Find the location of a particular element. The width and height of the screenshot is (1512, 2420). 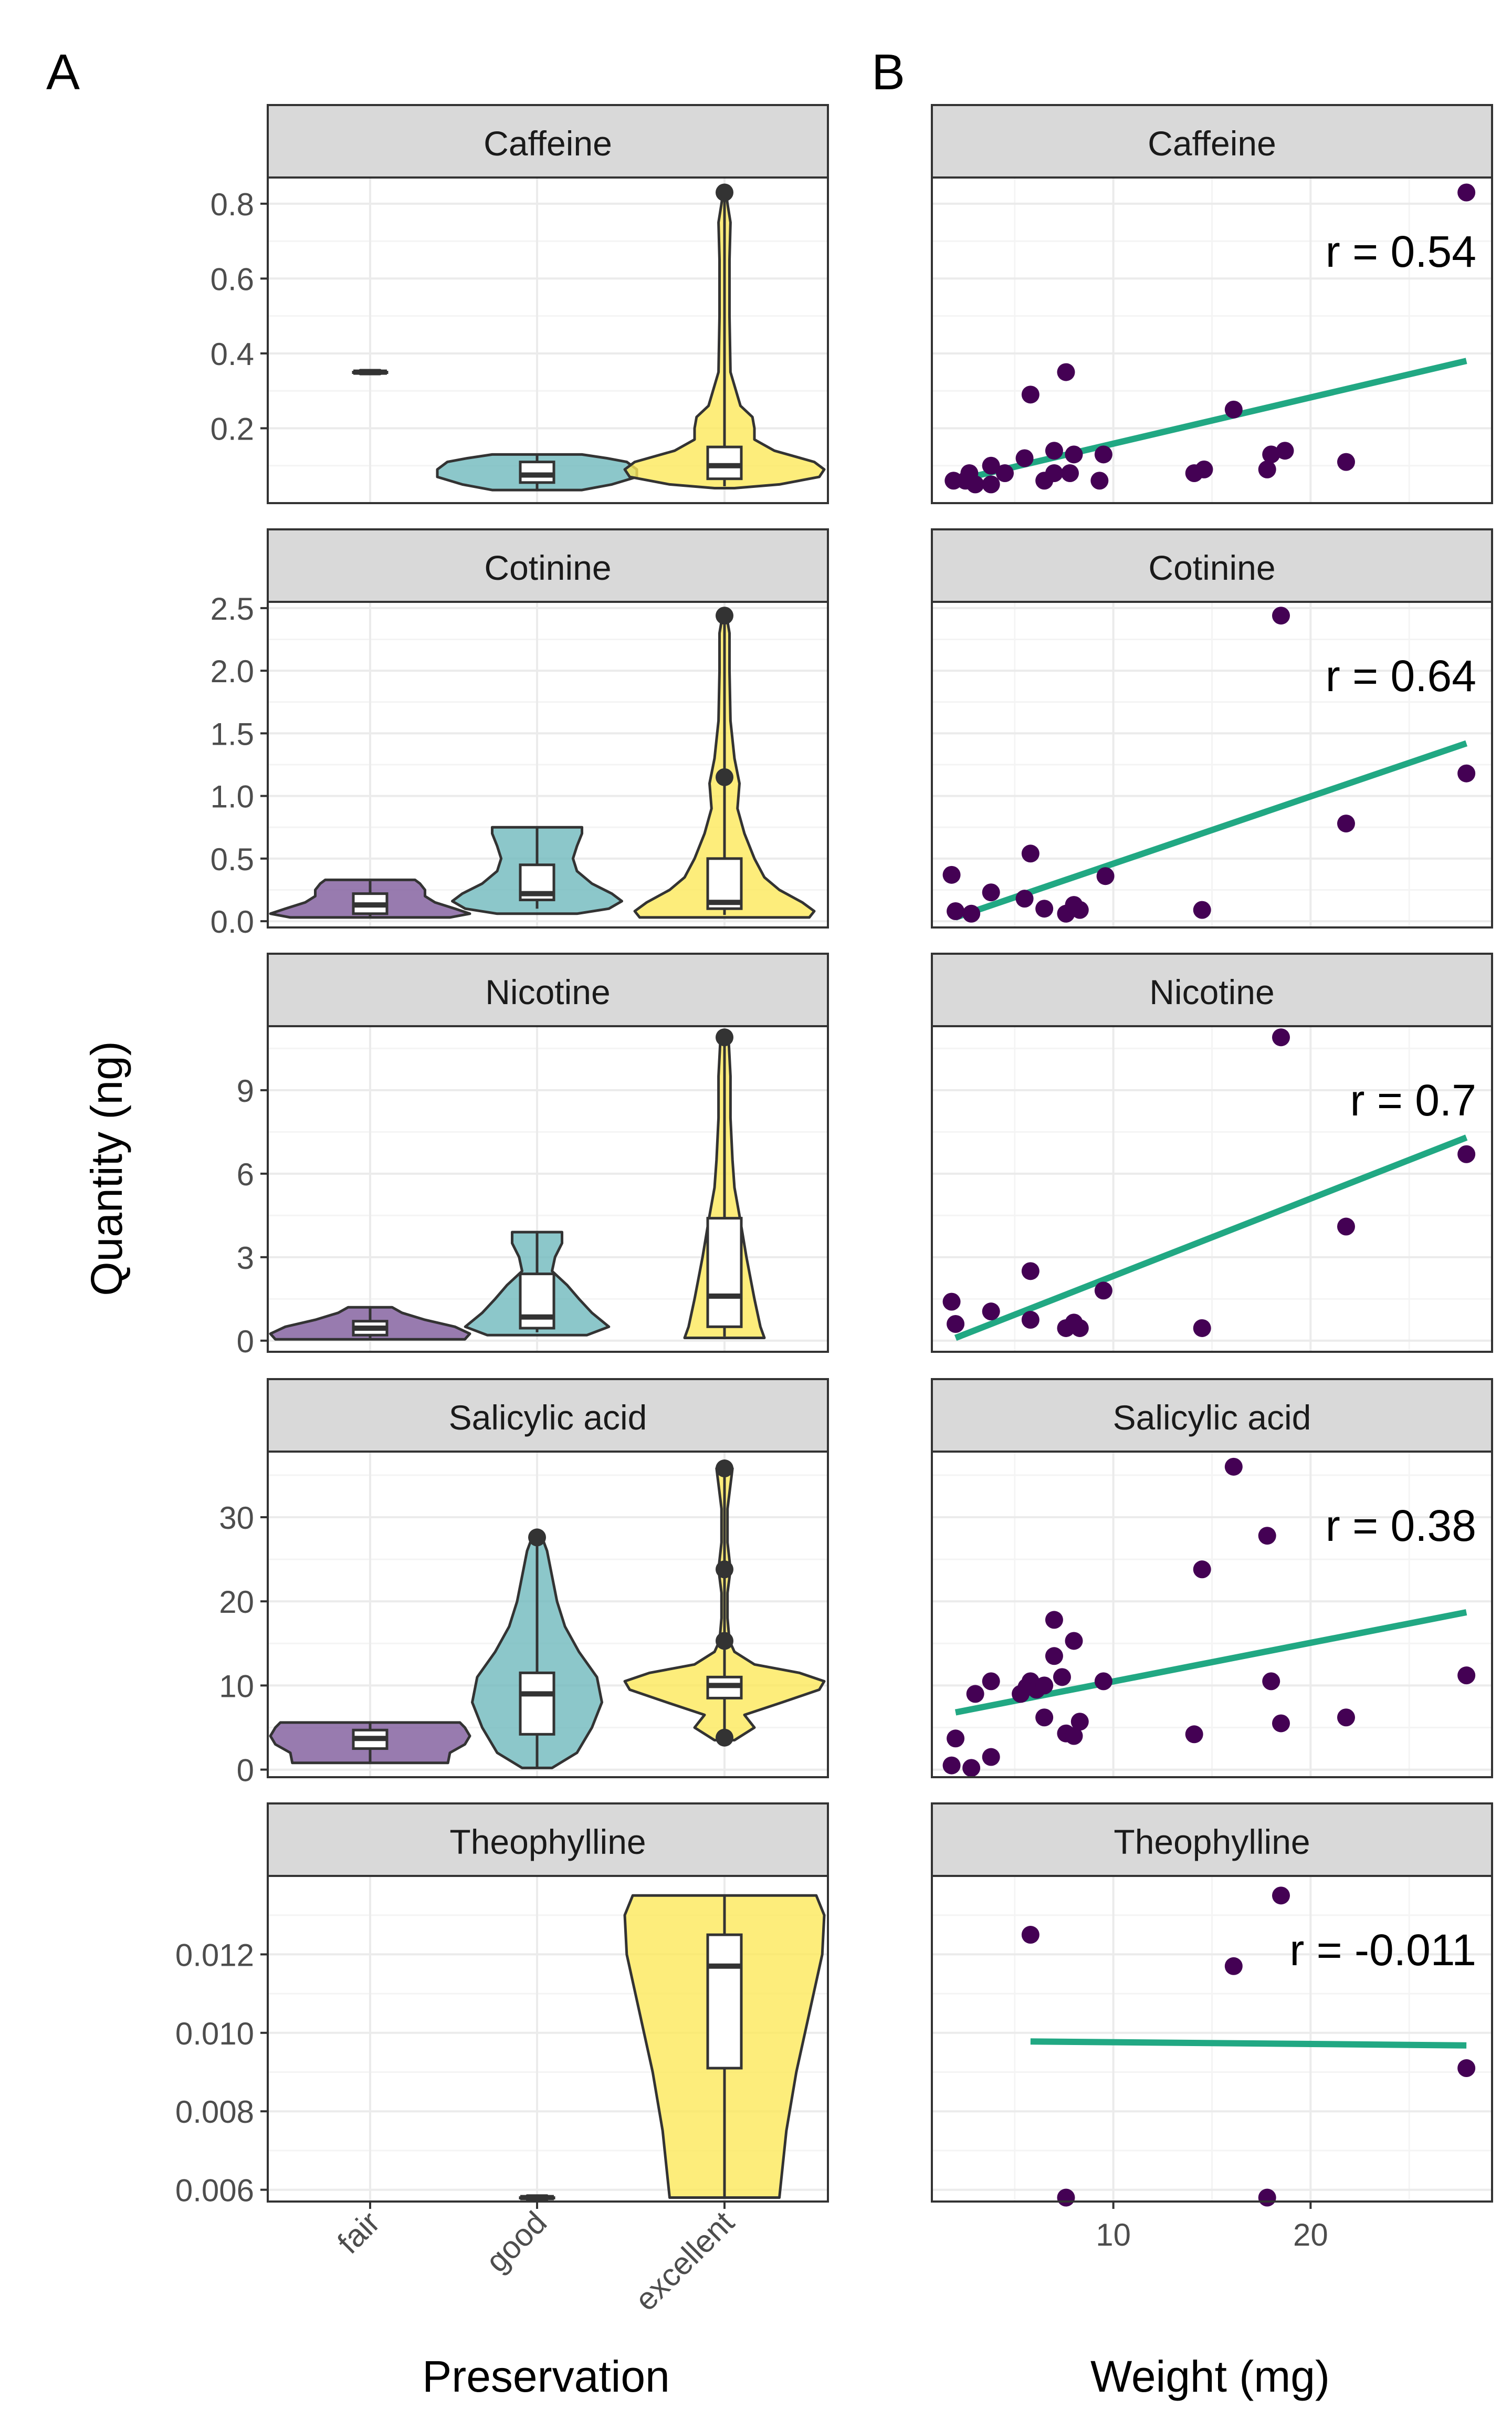

correlation-annotation: r = 0.38 is located at coordinates (1401, 1525).